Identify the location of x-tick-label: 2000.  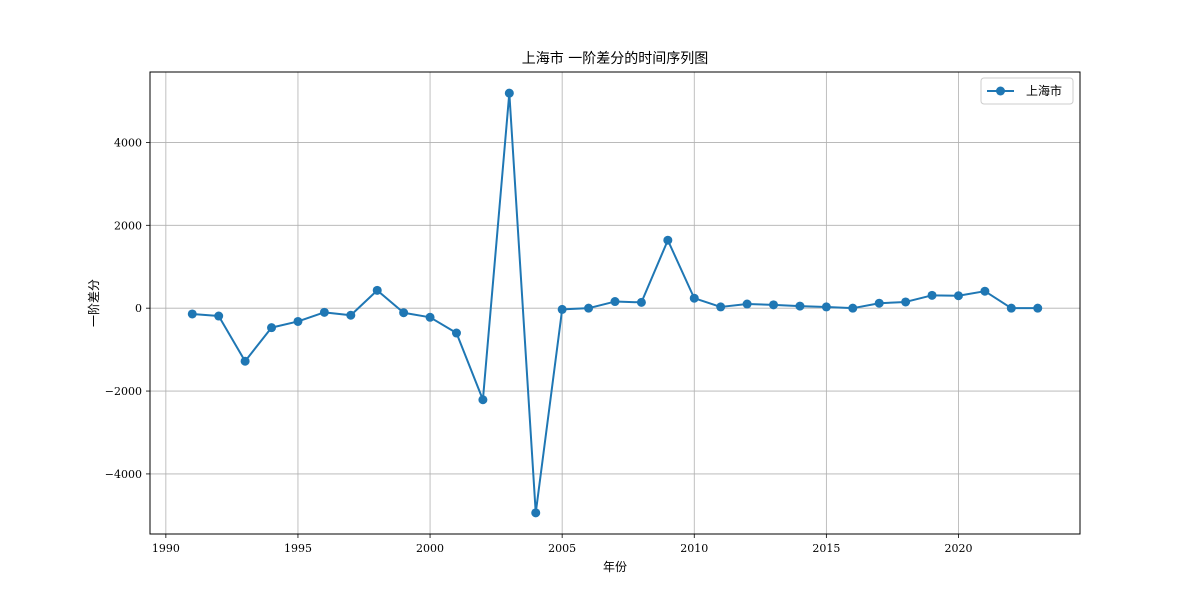
(430, 548).